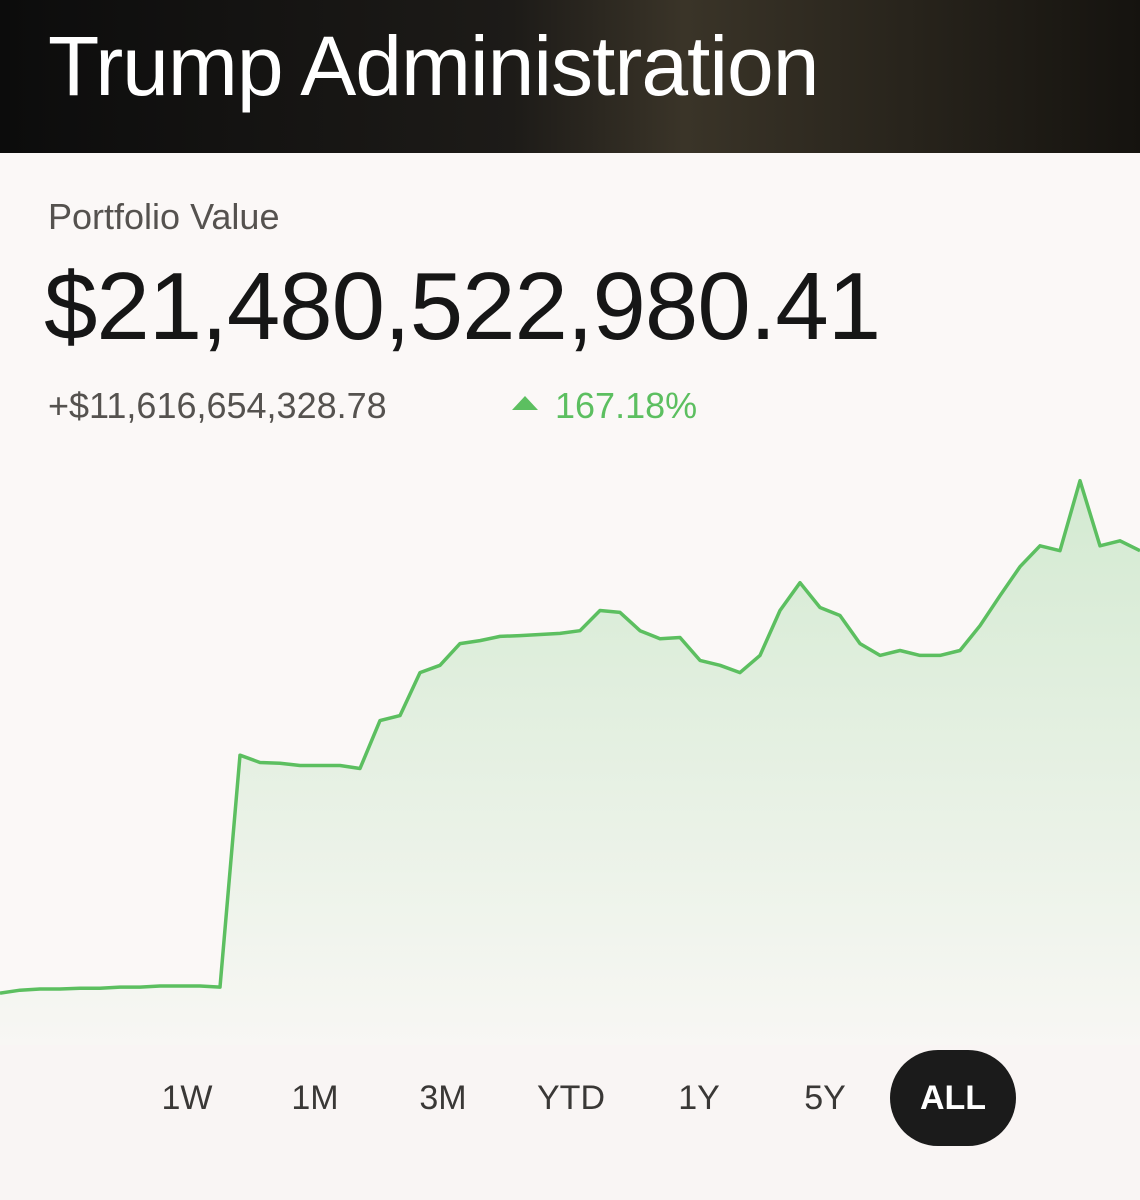 Image resolution: width=1140 pixels, height=1200 pixels. Describe the element at coordinates (443, 1097) in the screenshot. I see `range-button: 3M` at that location.